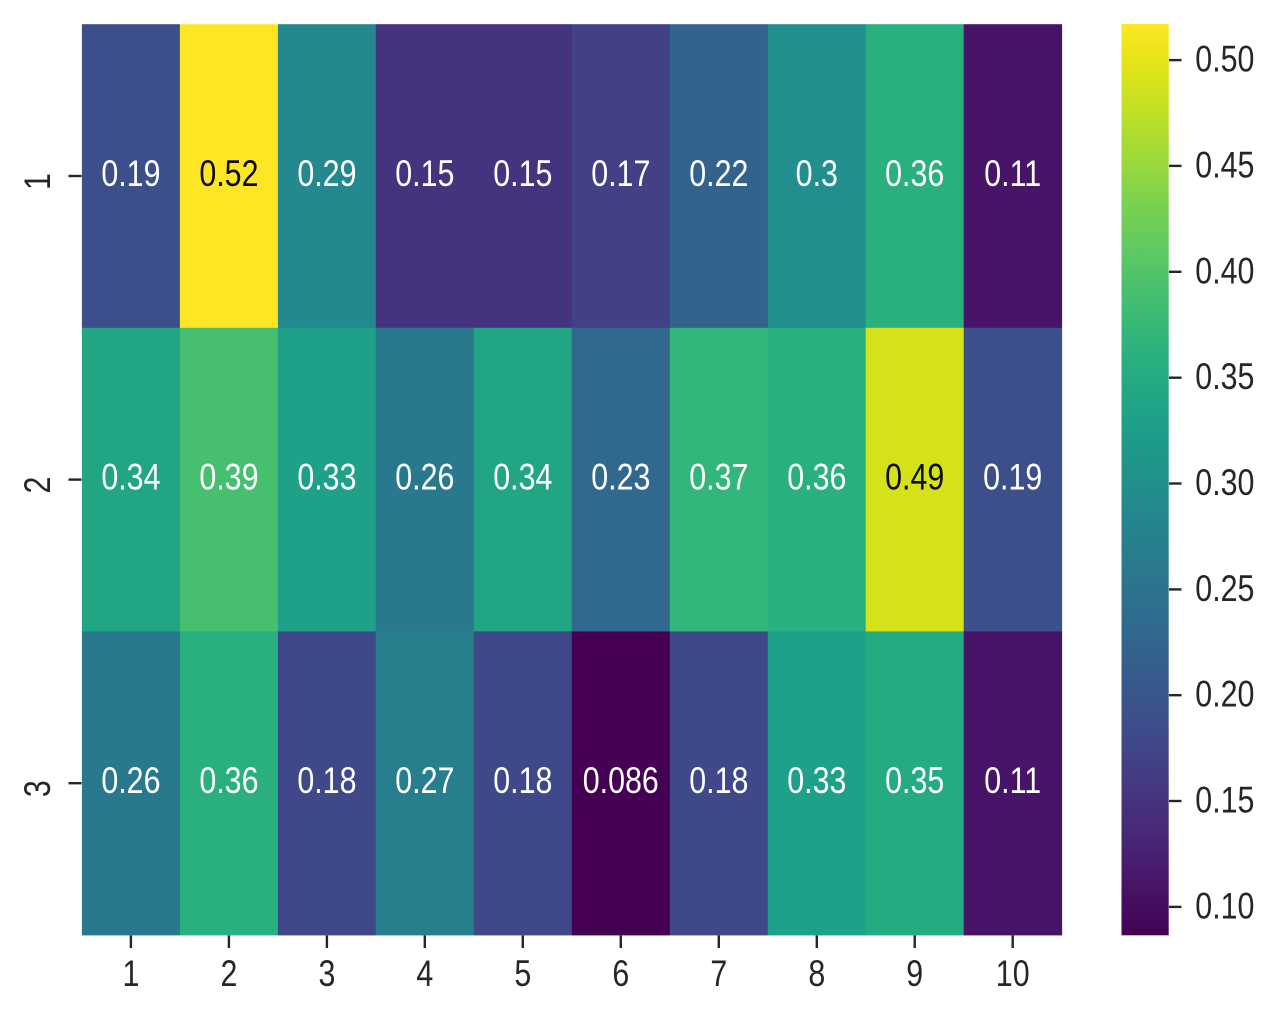 The height and width of the screenshot is (1018, 1280). Describe the element at coordinates (914, 975) in the screenshot. I see `svg-text: 9` at that location.